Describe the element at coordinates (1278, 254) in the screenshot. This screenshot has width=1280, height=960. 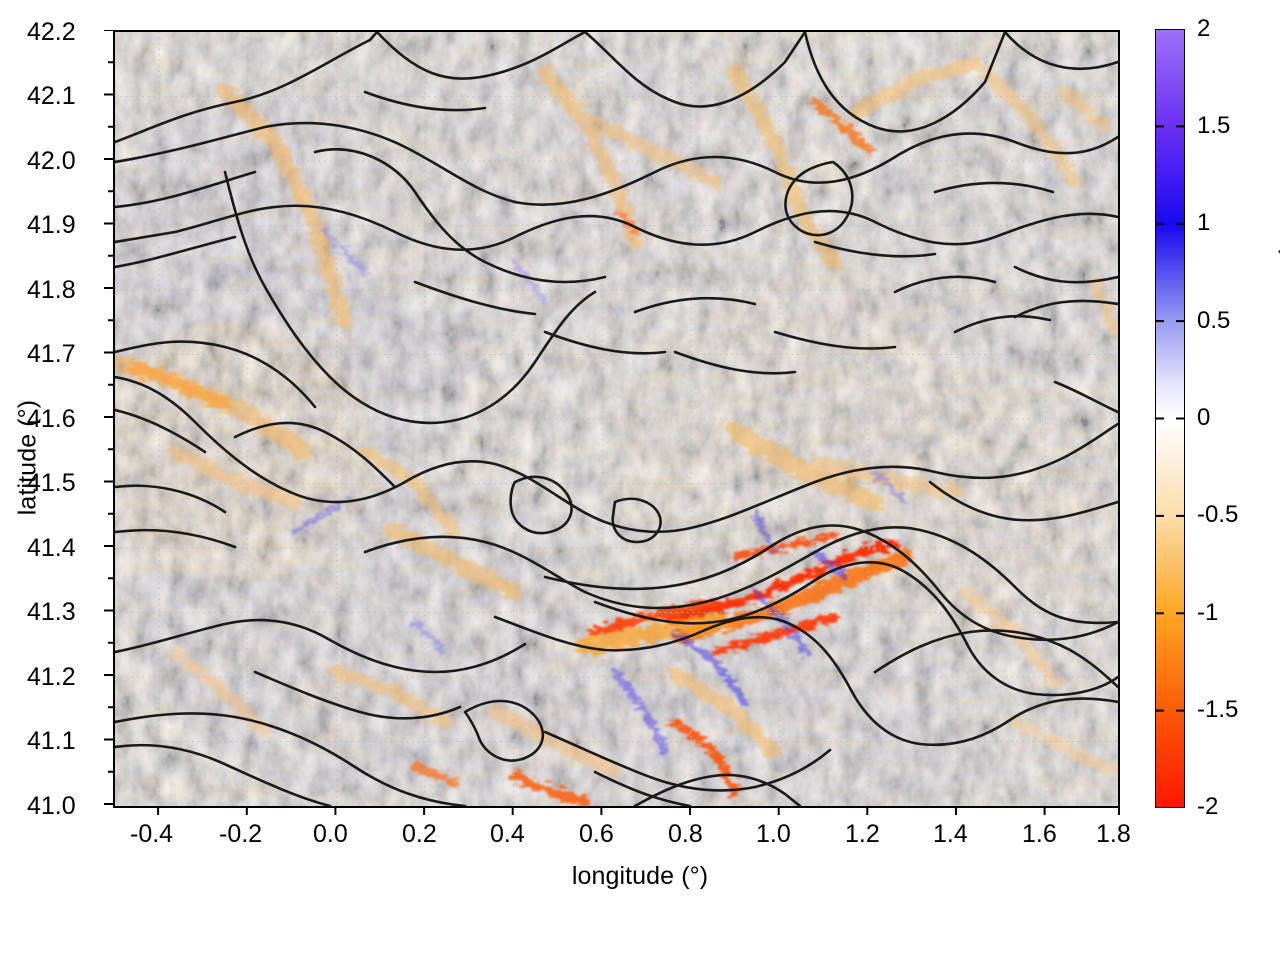
I see `colorbar-label-exponent: -1` at that location.